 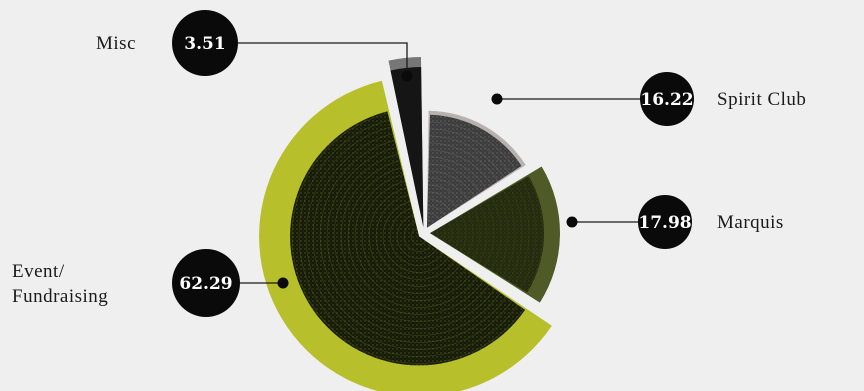 What do you see at coordinates (60, 284) in the screenshot?
I see `category-label: Event/Fundraising` at bounding box center [60, 284].